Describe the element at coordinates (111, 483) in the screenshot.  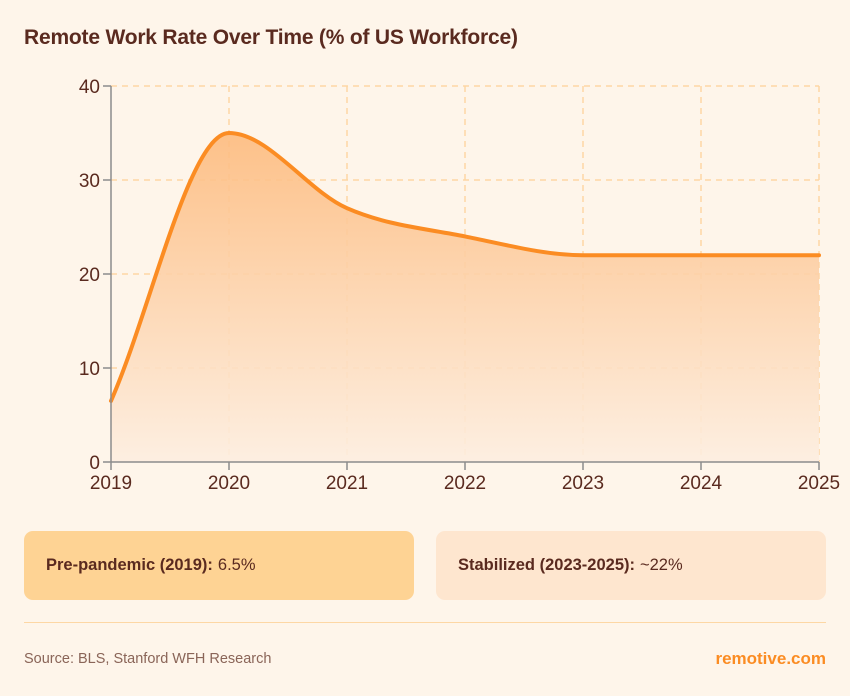
I see `x-tick-label: 2019` at that location.